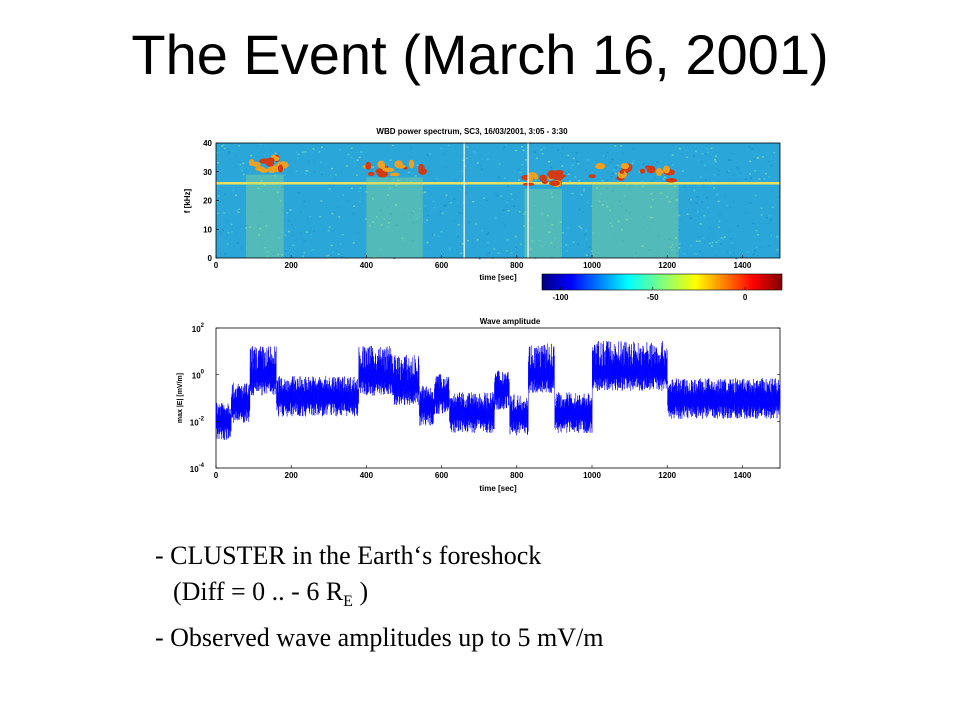 The image size is (960, 720). Describe the element at coordinates (367, 265) in the screenshot. I see `spectrogram-xtick-label: 400` at that location.